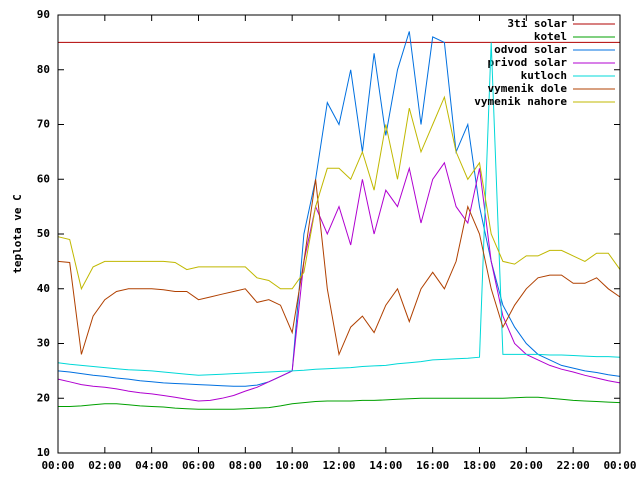 This screenshot has width=640, height=480. Describe the element at coordinates (104, 465) in the screenshot. I see `x-tick-label: 02:00` at that location.